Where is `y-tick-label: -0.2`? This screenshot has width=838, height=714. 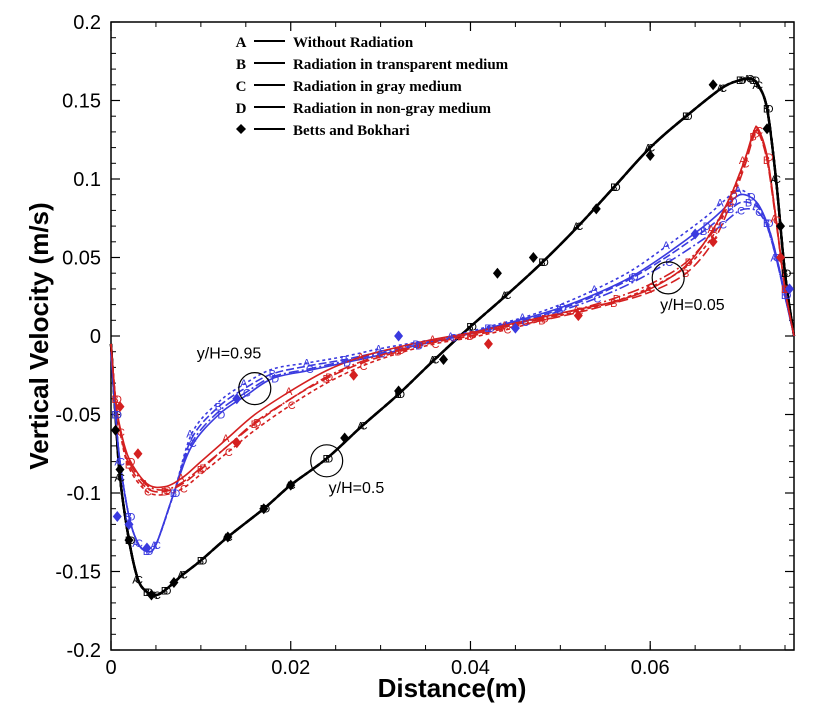 y-tick-label: -0.2 is located at coordinates (84, 651).